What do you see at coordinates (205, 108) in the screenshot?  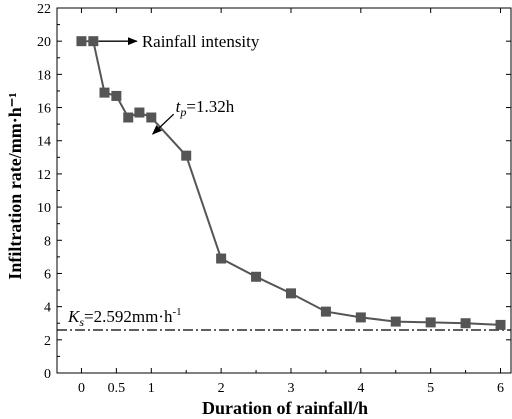 I see `tp-label: tp=1.32h` at bounding box center [205, 108].